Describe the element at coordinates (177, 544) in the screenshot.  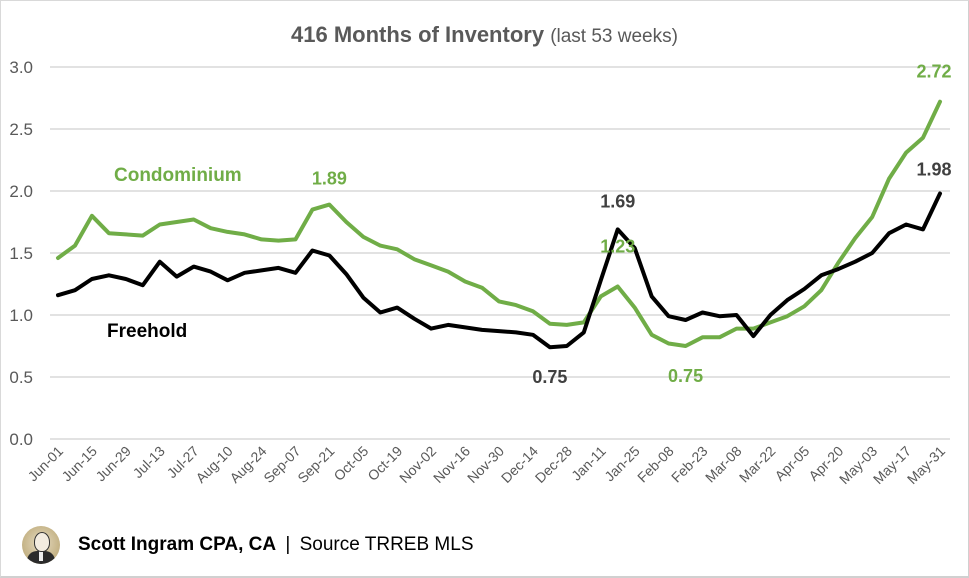
I see `author-name: Scott Ingram CPA, CA` at that location.